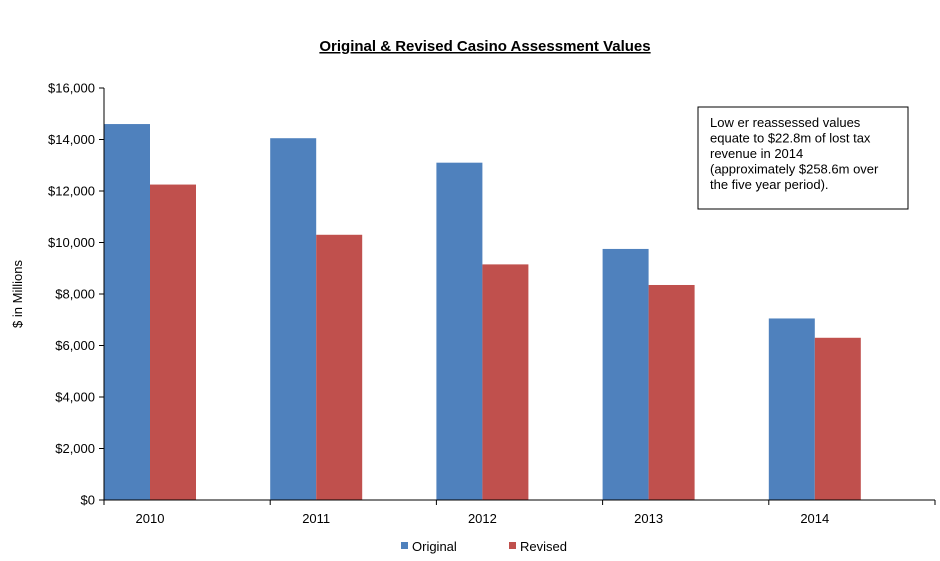 This screenshot has width=940, height=561. What do you see at coordinates (459, 331) in the screenshot?
I see `bar-original-2012` at bounding box center [459, 331].